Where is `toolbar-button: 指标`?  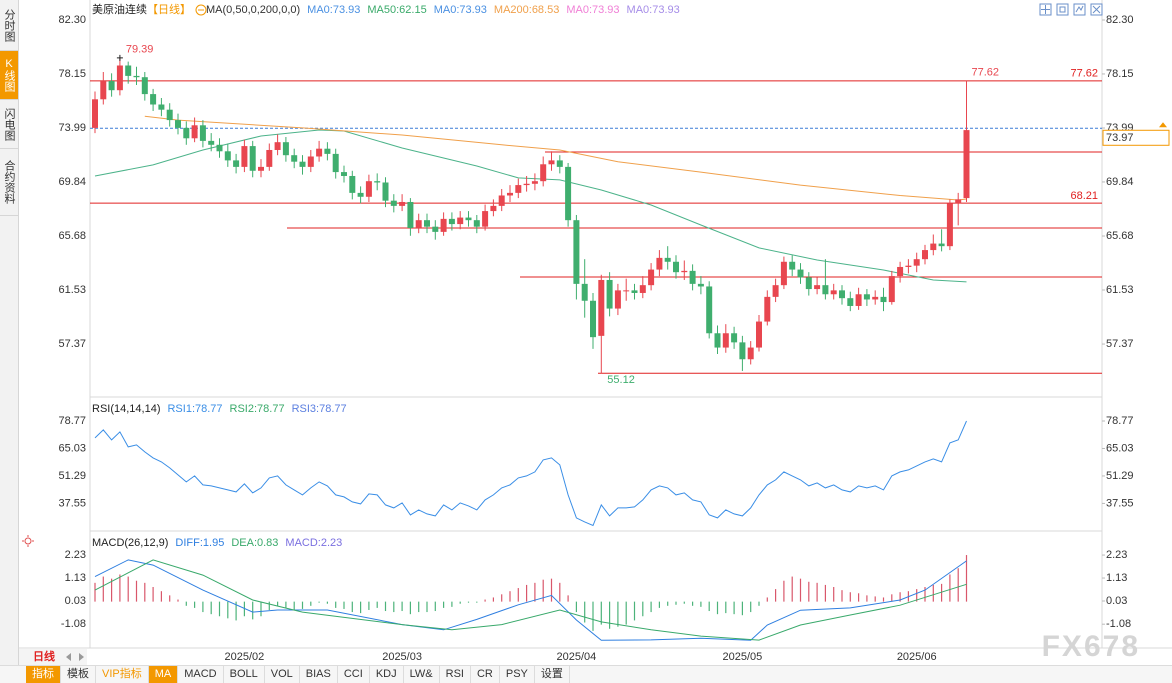 toolbar-button: 指标 is located at coordinates (43, 674).